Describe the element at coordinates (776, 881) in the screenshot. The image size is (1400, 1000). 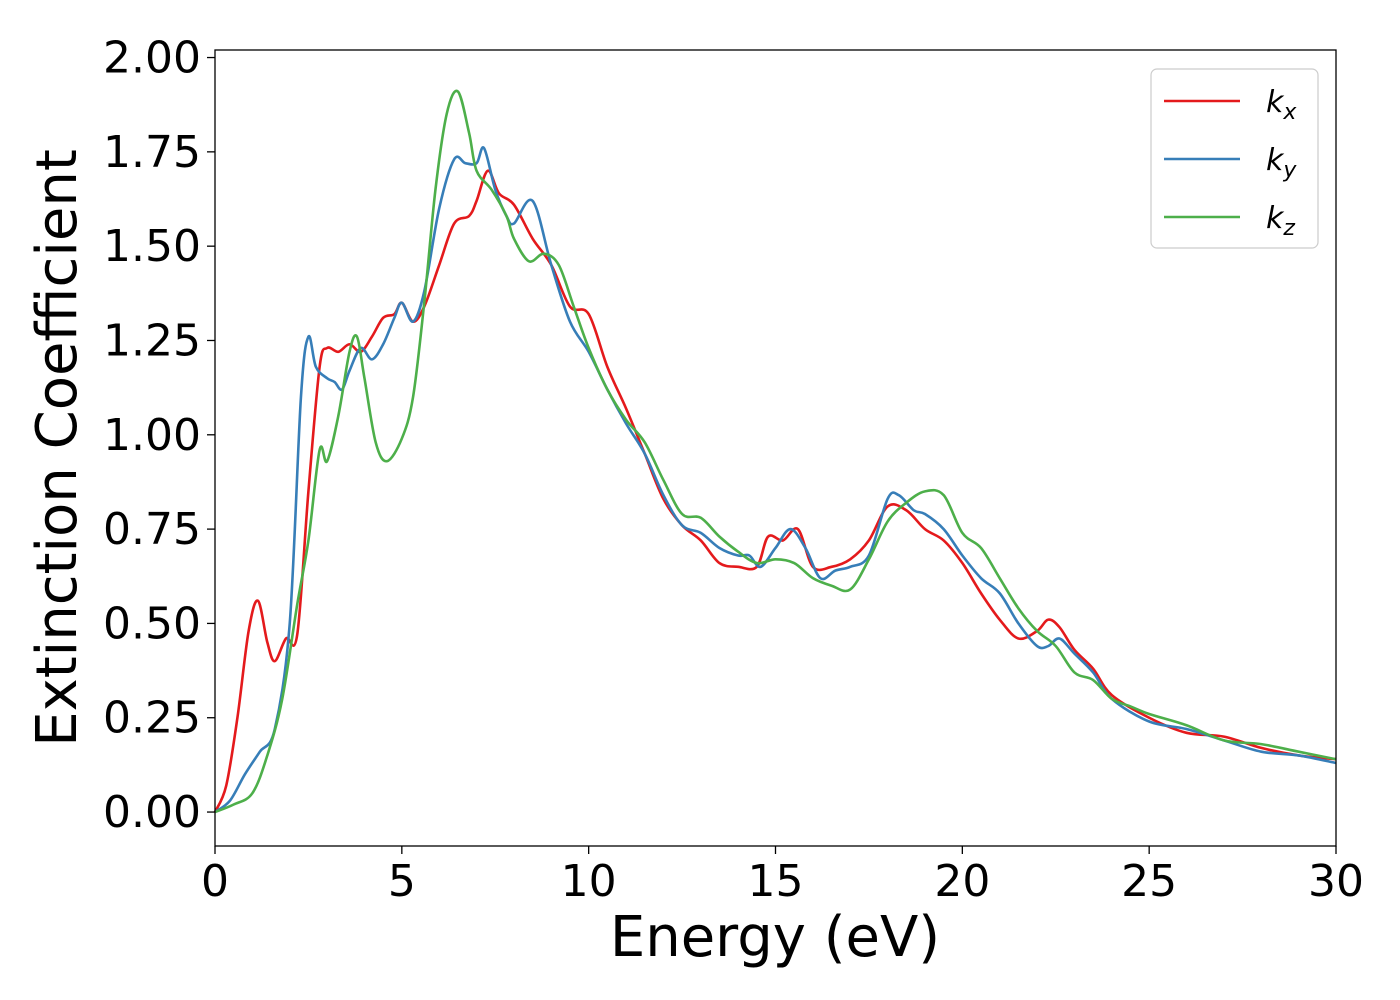
I see `x-tick-label: 15` at that location.